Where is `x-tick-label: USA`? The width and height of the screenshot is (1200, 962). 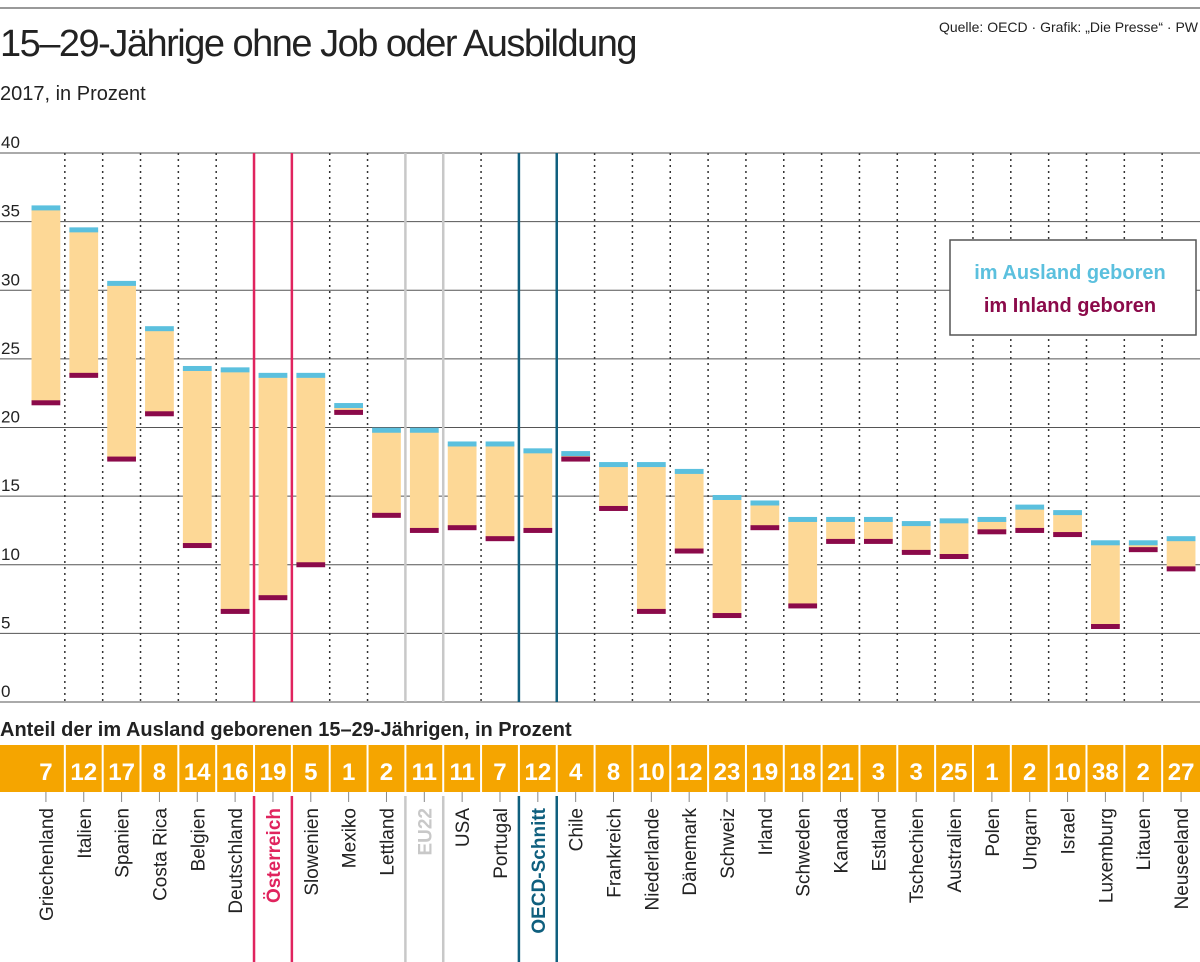
x-tick-label: USA is located at coordinates (463, 827).